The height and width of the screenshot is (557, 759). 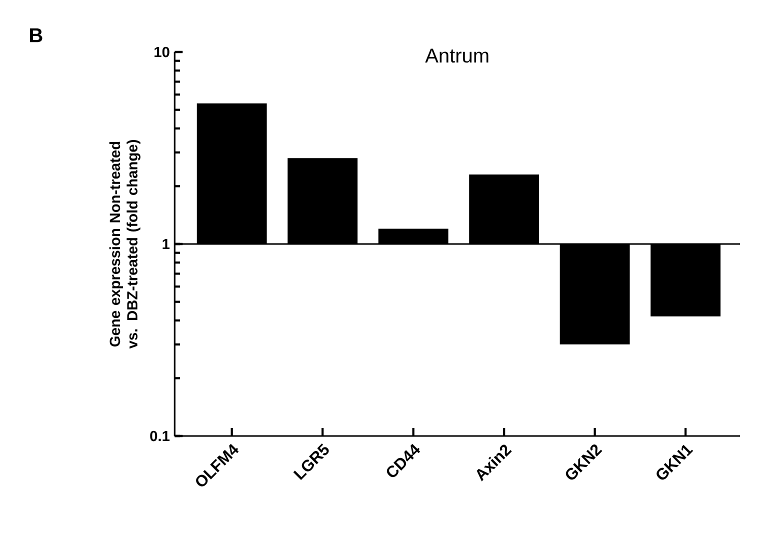 I want to click on y-axis-title: Gene expression Non-treated vs. DBZ-treated (fold change), so click(x=124, y=244).